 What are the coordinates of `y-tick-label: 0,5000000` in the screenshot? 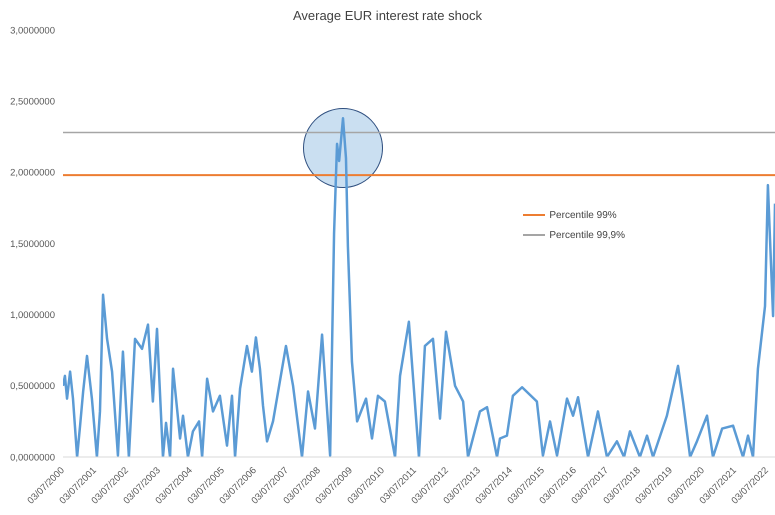 It's located at (32, 386).